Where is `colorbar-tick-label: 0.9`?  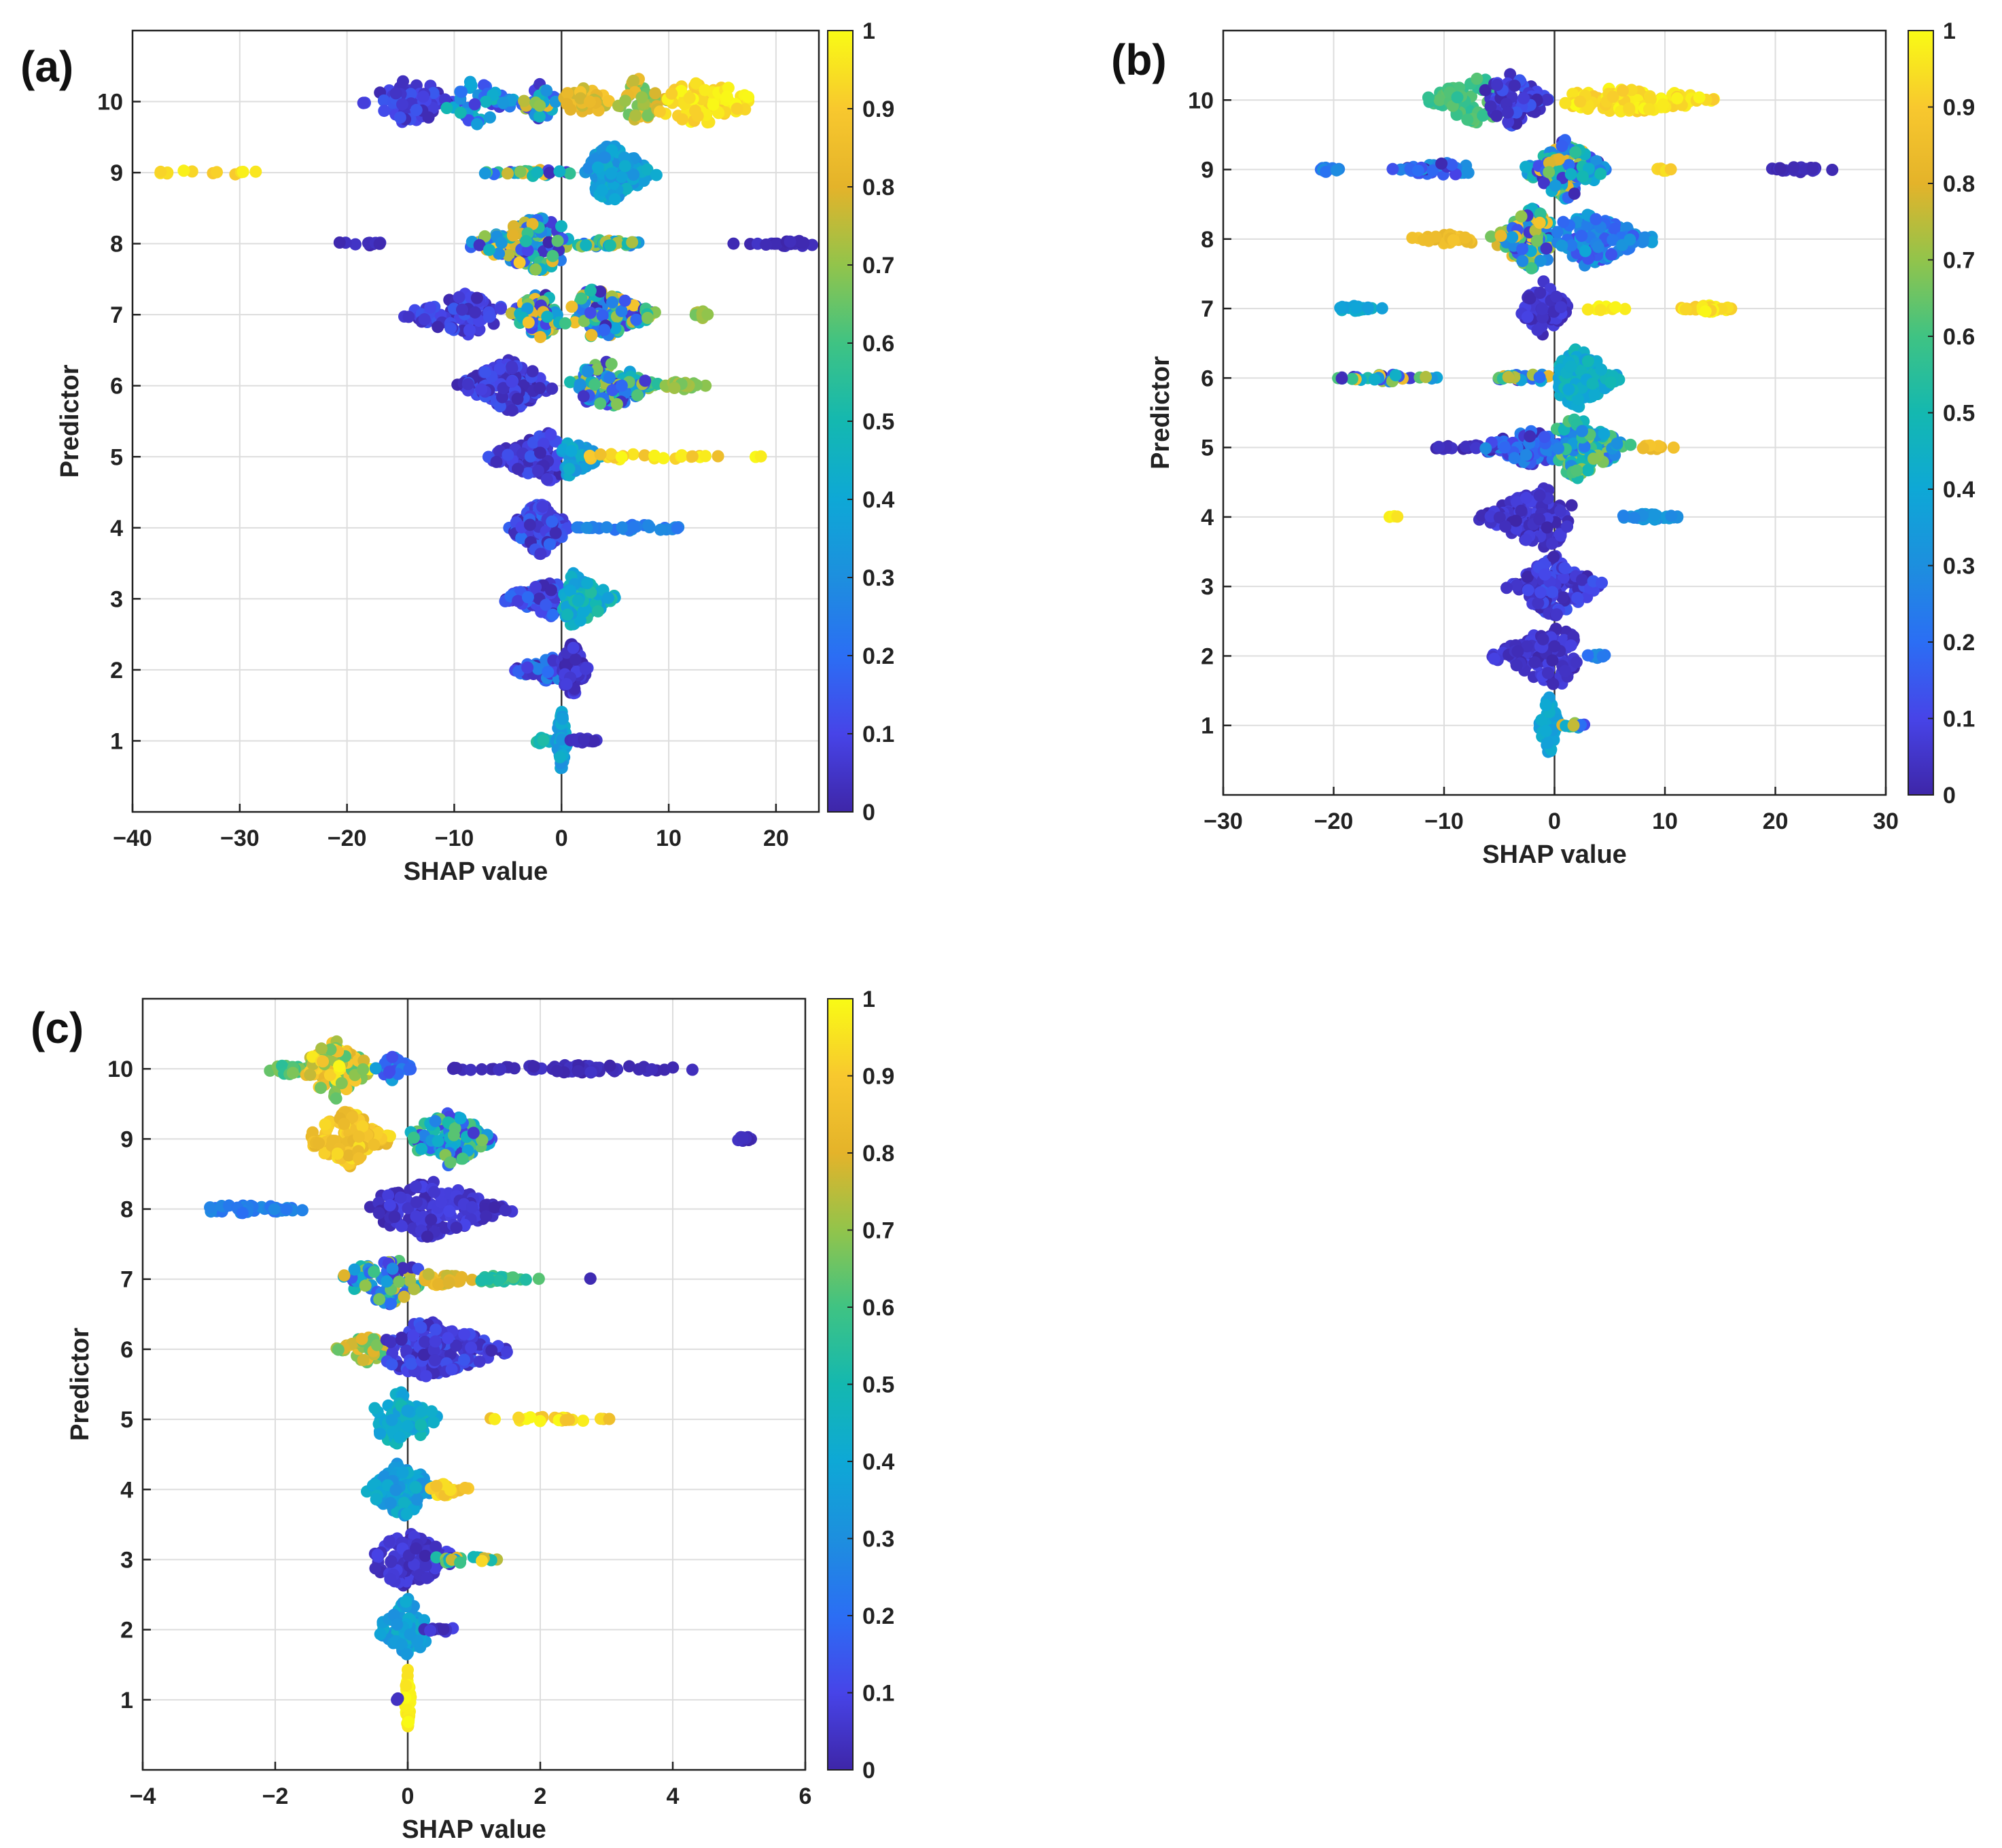 colorbar-tick-label: 0.9 is located at coordinates (878, 109).